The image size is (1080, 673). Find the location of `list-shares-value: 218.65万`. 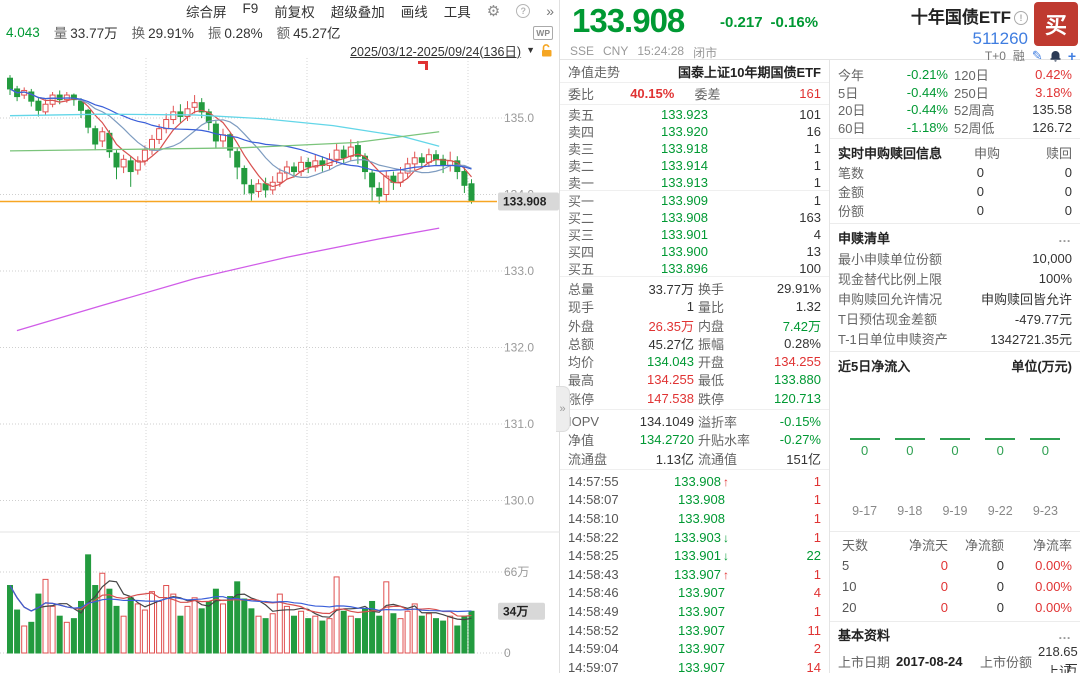

list-shares-value: 218.65万 is located at coordinates (1058, 658).